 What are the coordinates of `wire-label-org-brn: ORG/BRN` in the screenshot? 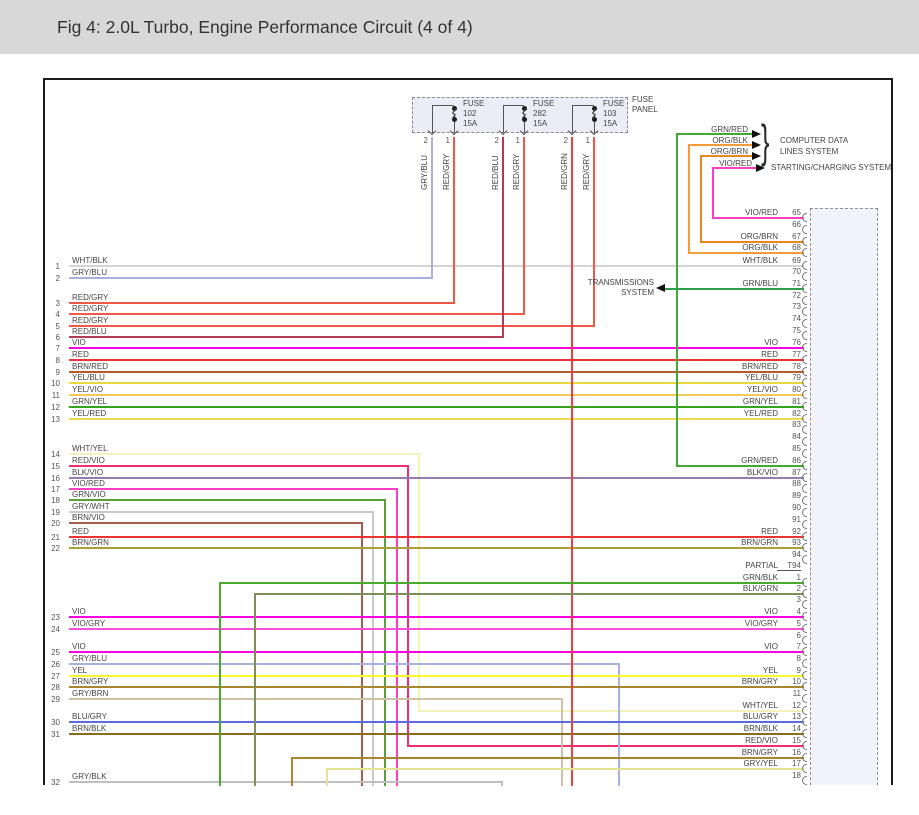 It's located at (729, 151).